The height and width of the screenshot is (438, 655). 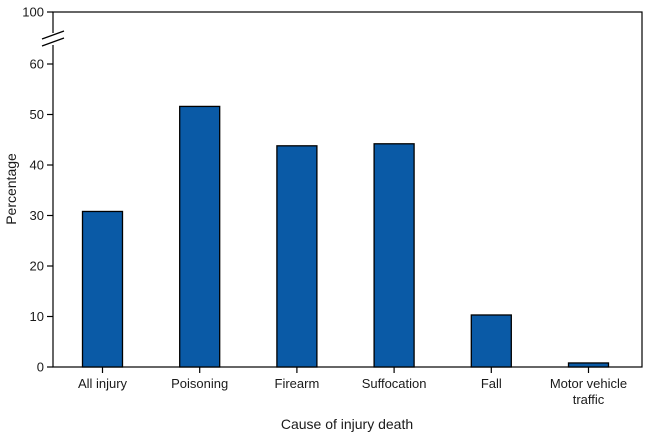 What do you see at coordinates (588, 383) in the screenshot?
I see `x-tick-label: Motor vehicle` at bounding box center [588, 383].